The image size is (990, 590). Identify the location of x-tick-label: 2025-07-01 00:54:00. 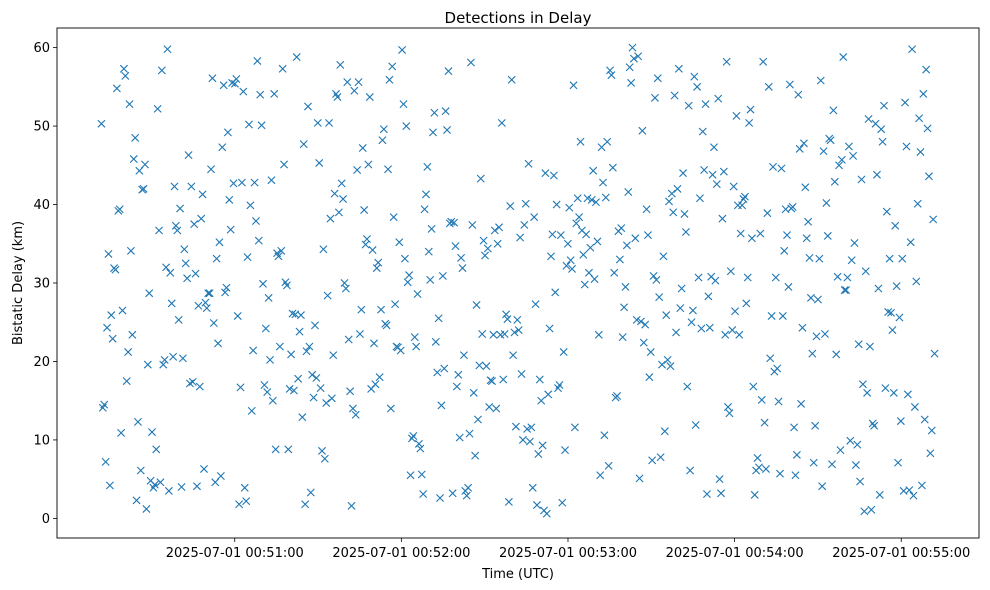
(735, 553).